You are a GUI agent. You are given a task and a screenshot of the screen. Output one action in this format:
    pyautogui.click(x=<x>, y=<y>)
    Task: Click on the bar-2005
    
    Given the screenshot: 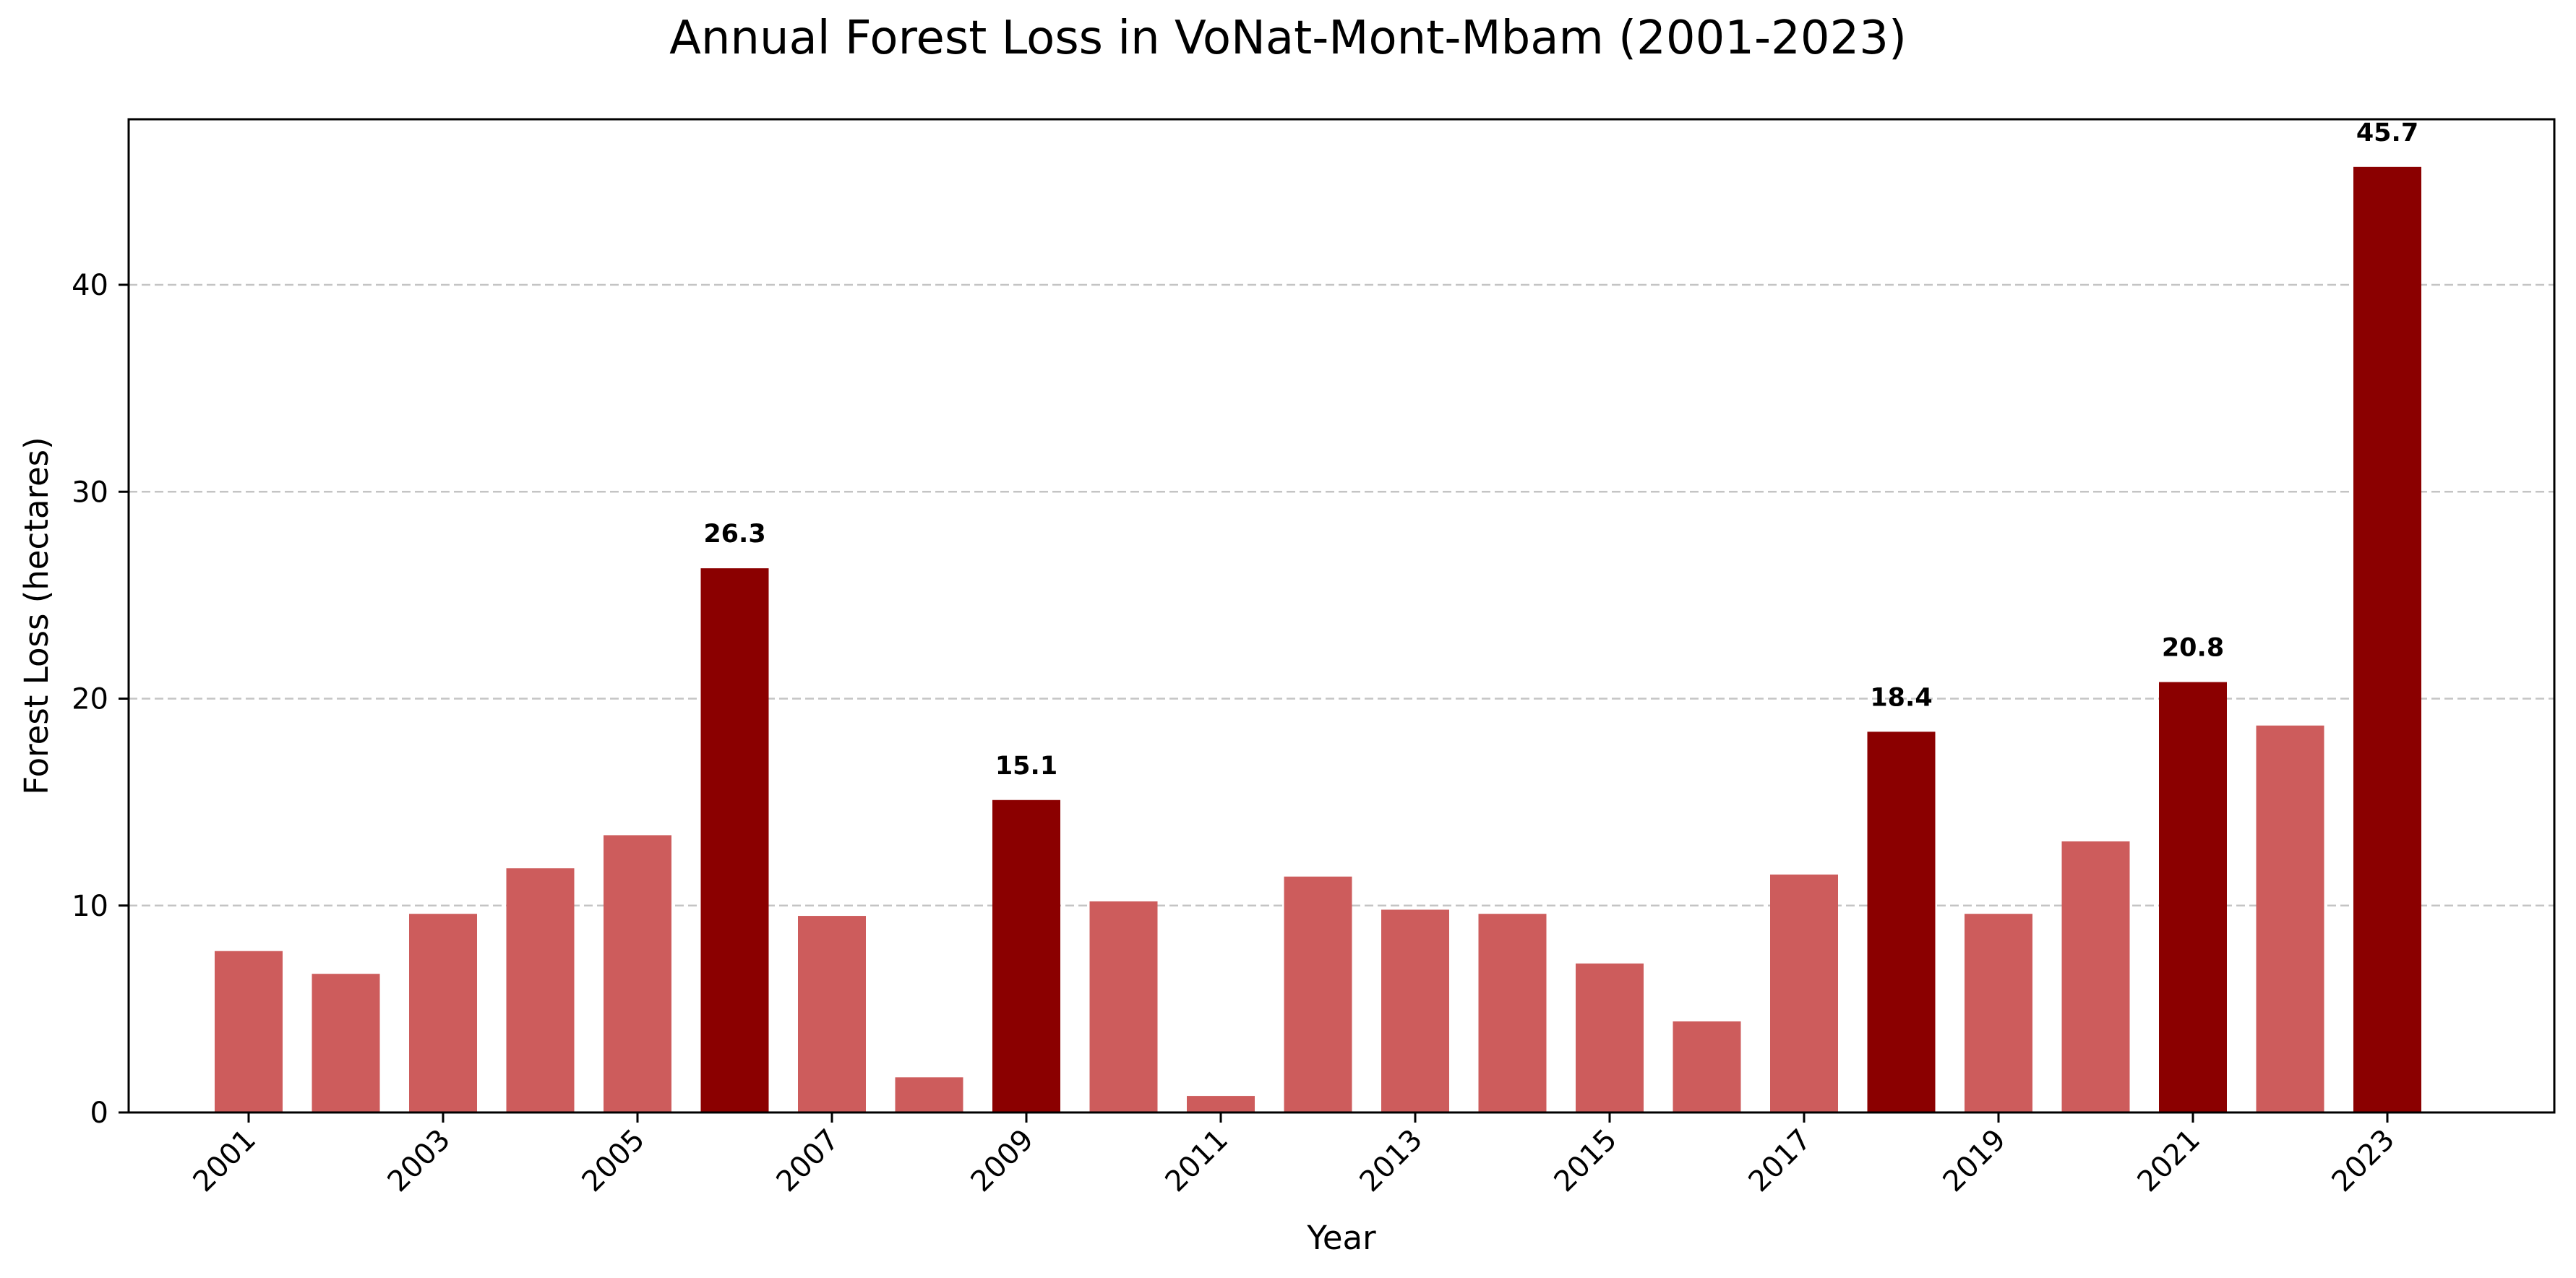 What is the action you would take?
    pyautogui.click(x=638, y=973)
    